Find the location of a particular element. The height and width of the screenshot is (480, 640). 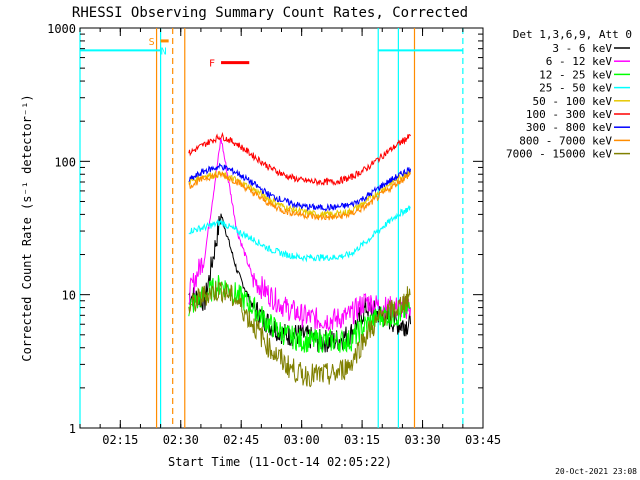

y-tick-label-1: 10 is located at coordinates (69, 296).